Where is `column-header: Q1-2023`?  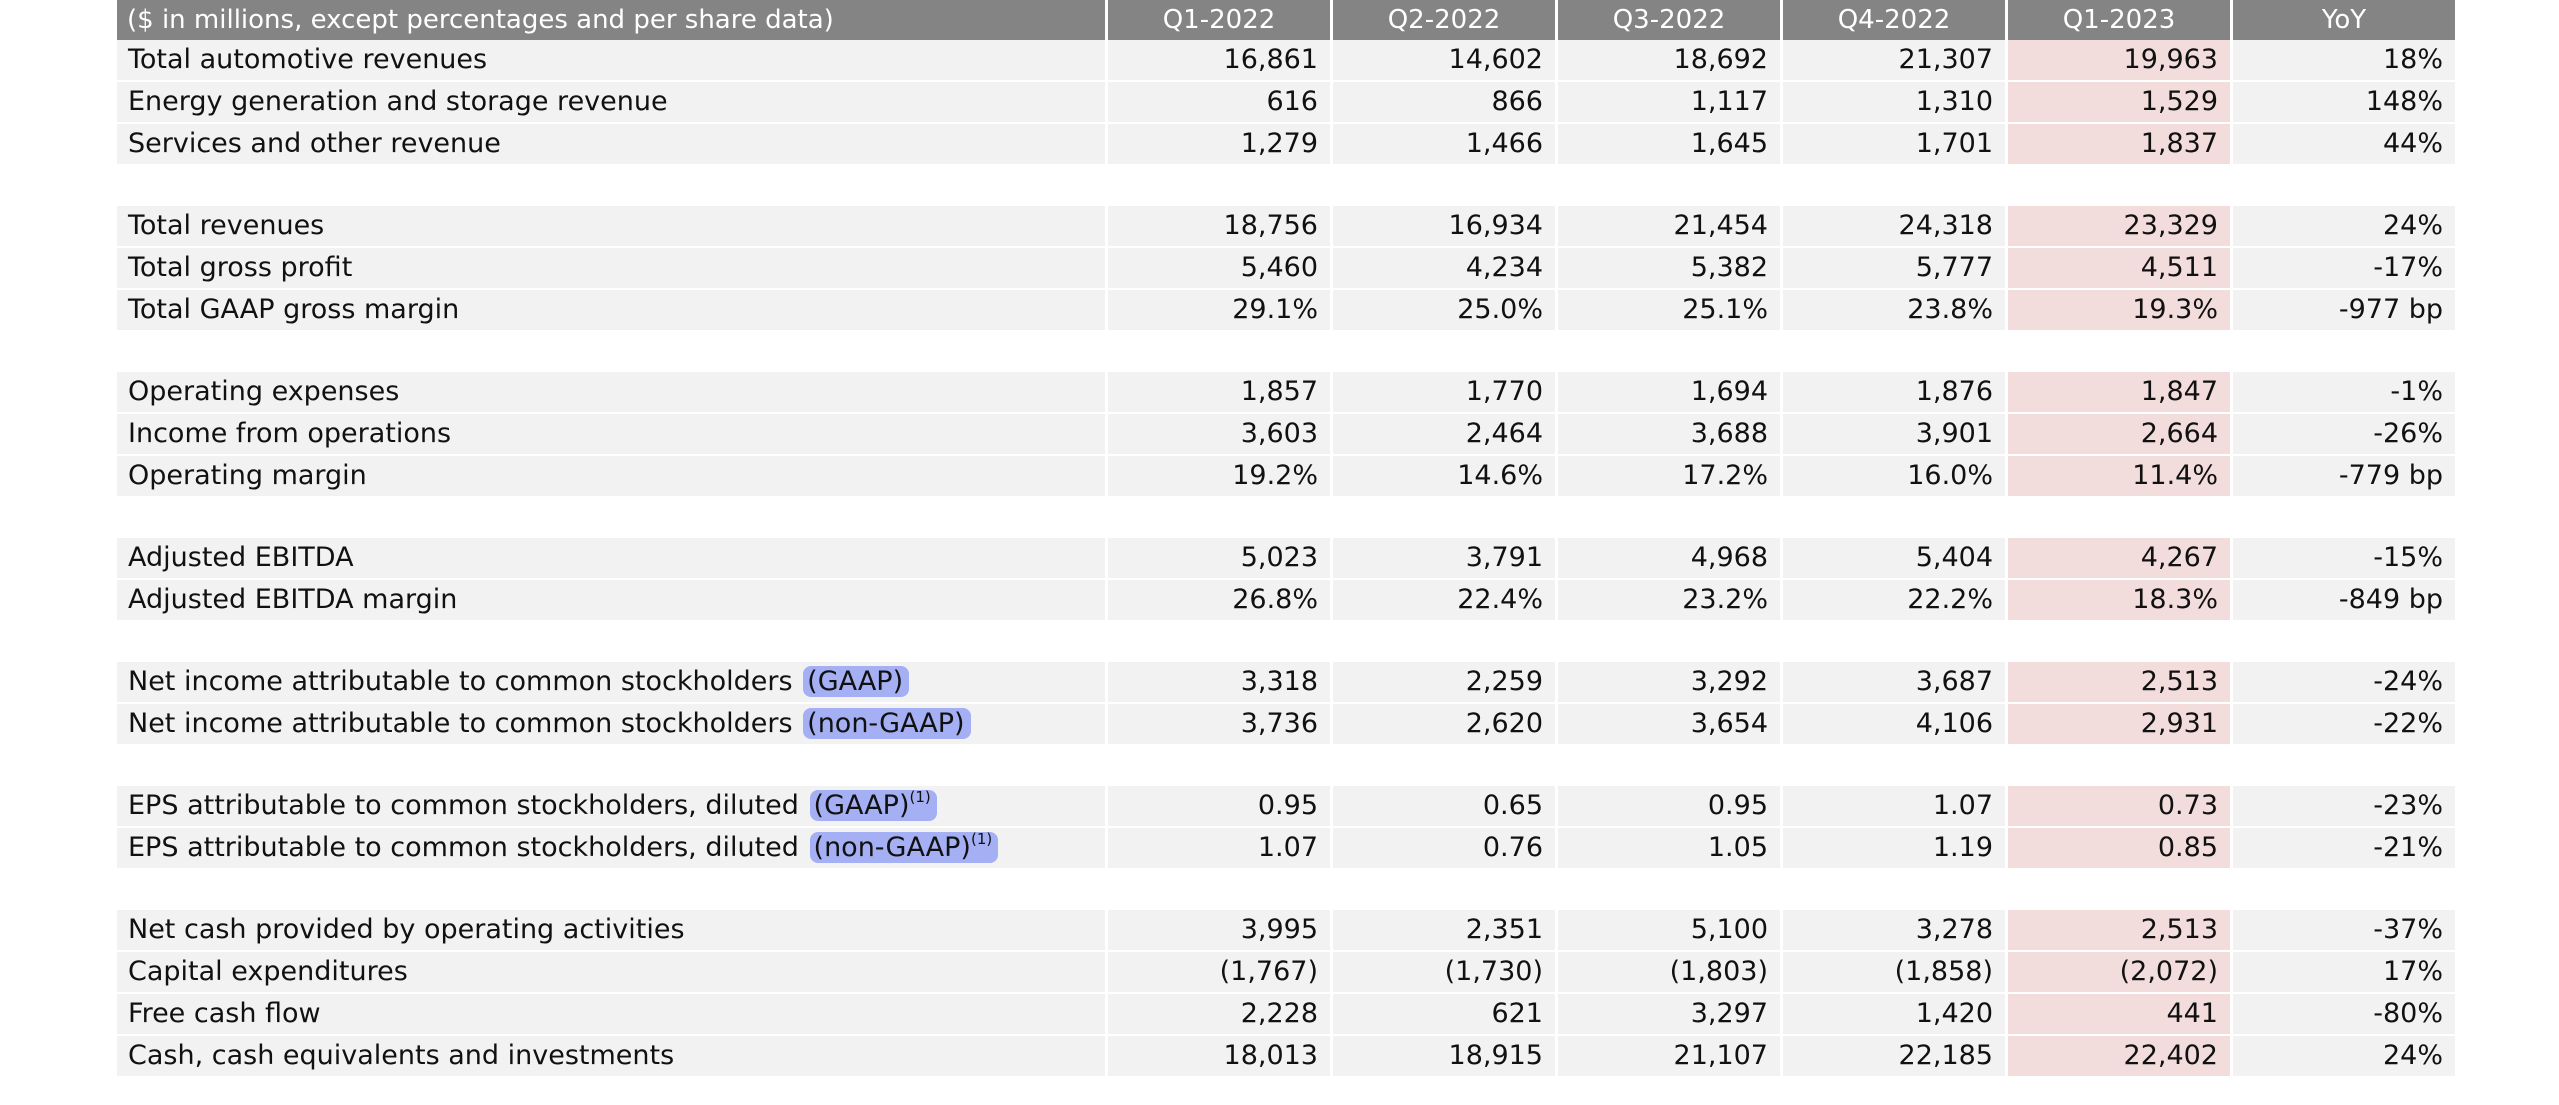
column-header: Q1-2023 is located at coordinates (2119, 20).